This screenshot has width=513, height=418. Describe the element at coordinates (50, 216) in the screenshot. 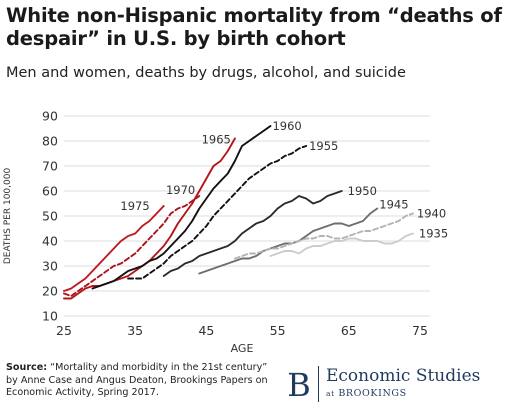

I see `y-tick-label-50: 50` at that location.